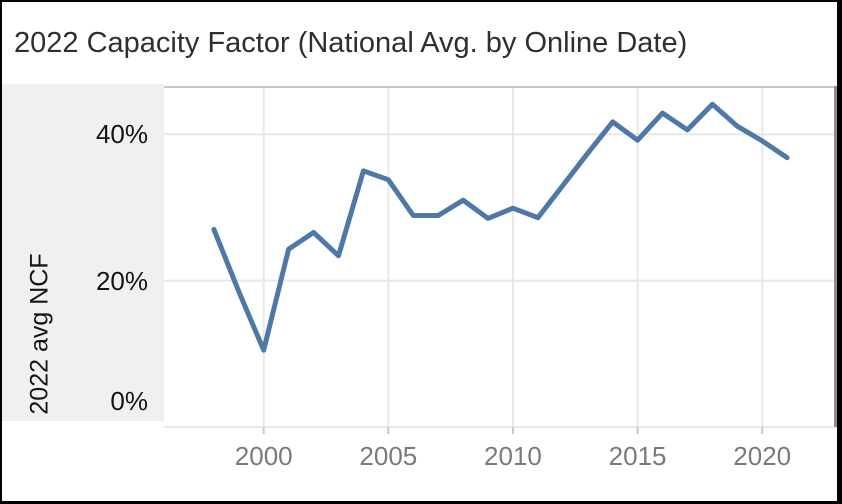 The height and width of the screenshot is (504, 842). I want to click on y-tick-label: 40%, so click(121, 134).